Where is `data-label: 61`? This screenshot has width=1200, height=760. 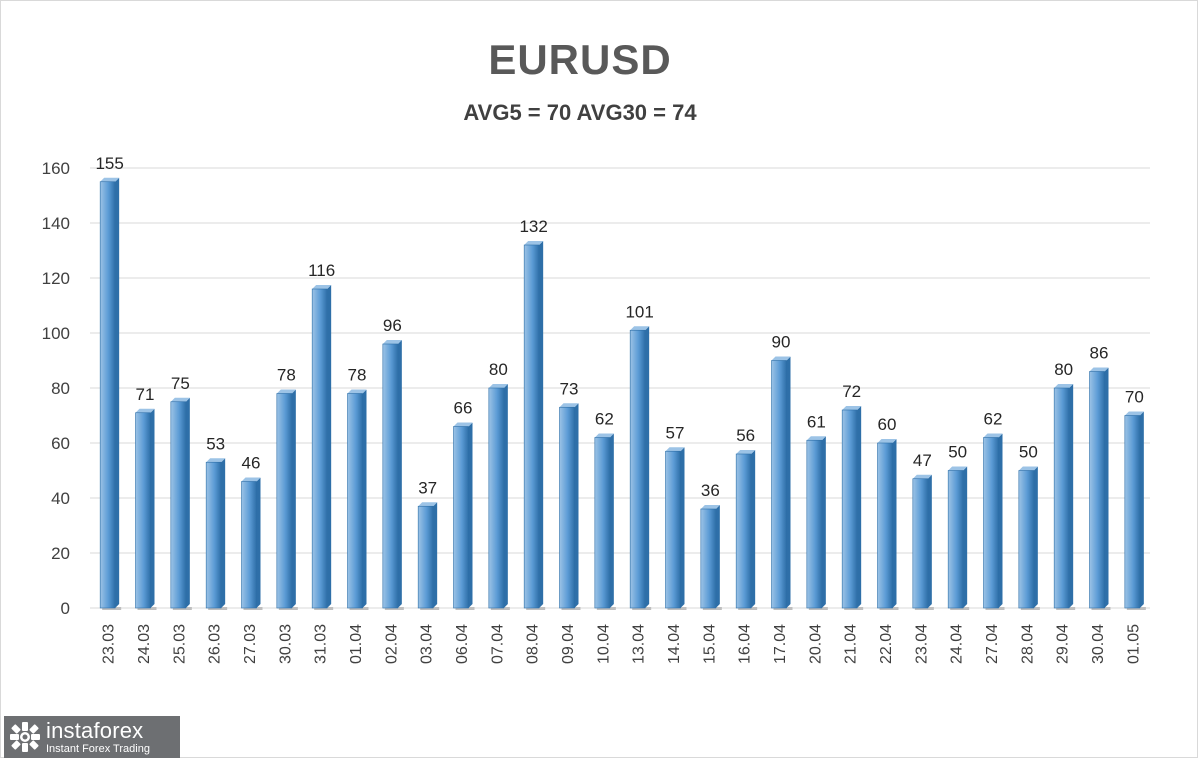 data-label: 61 is located at coordinates (816, 421).